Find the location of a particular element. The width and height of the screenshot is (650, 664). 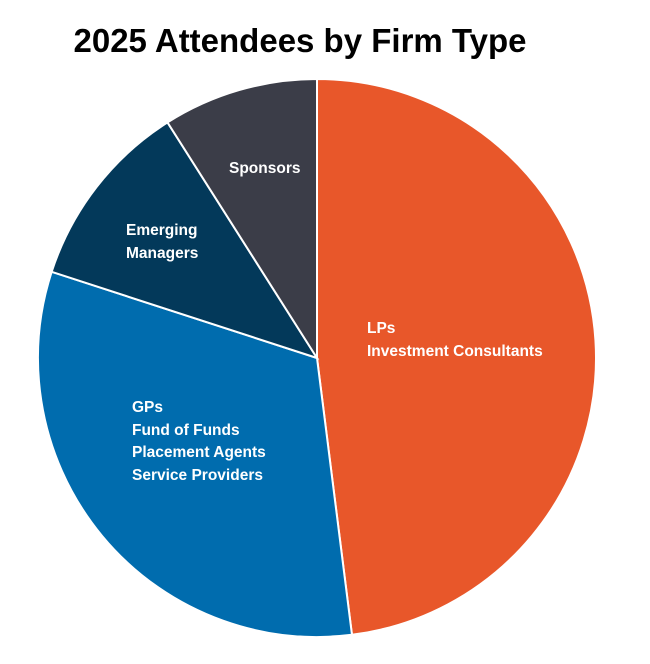

chart-title: 2025 Attendees by Firm Type is located at coordinates (300, 40).